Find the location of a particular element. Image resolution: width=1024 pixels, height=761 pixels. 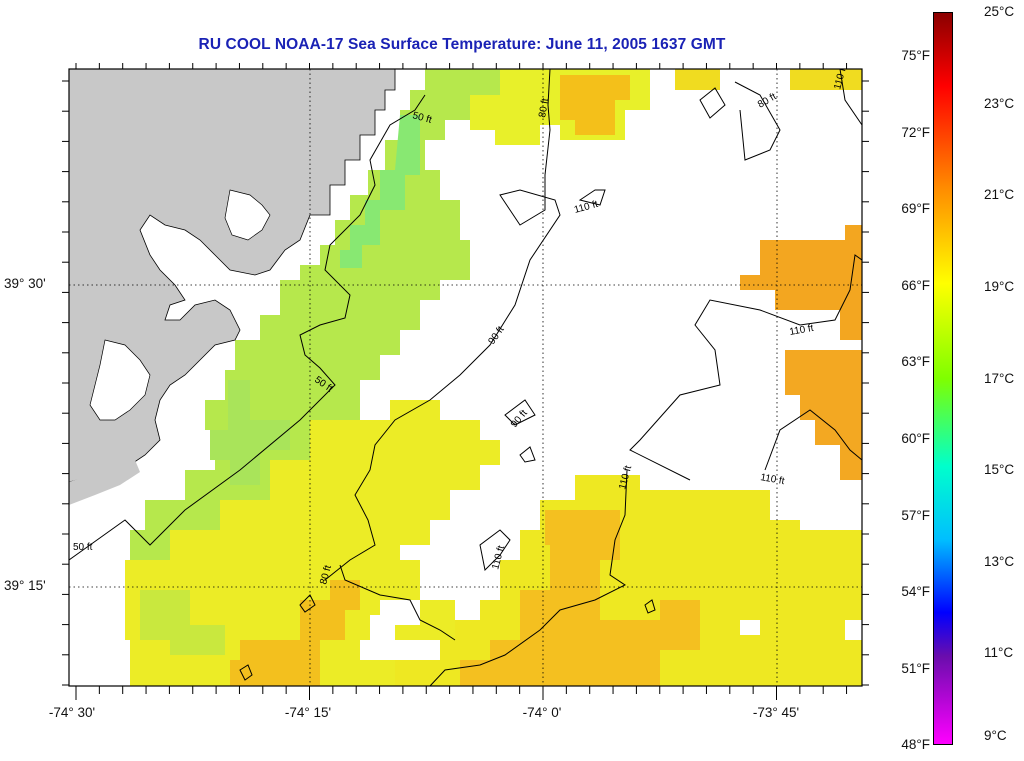

fahrenheit-label: 57°F is located at coordinates (915, 515).